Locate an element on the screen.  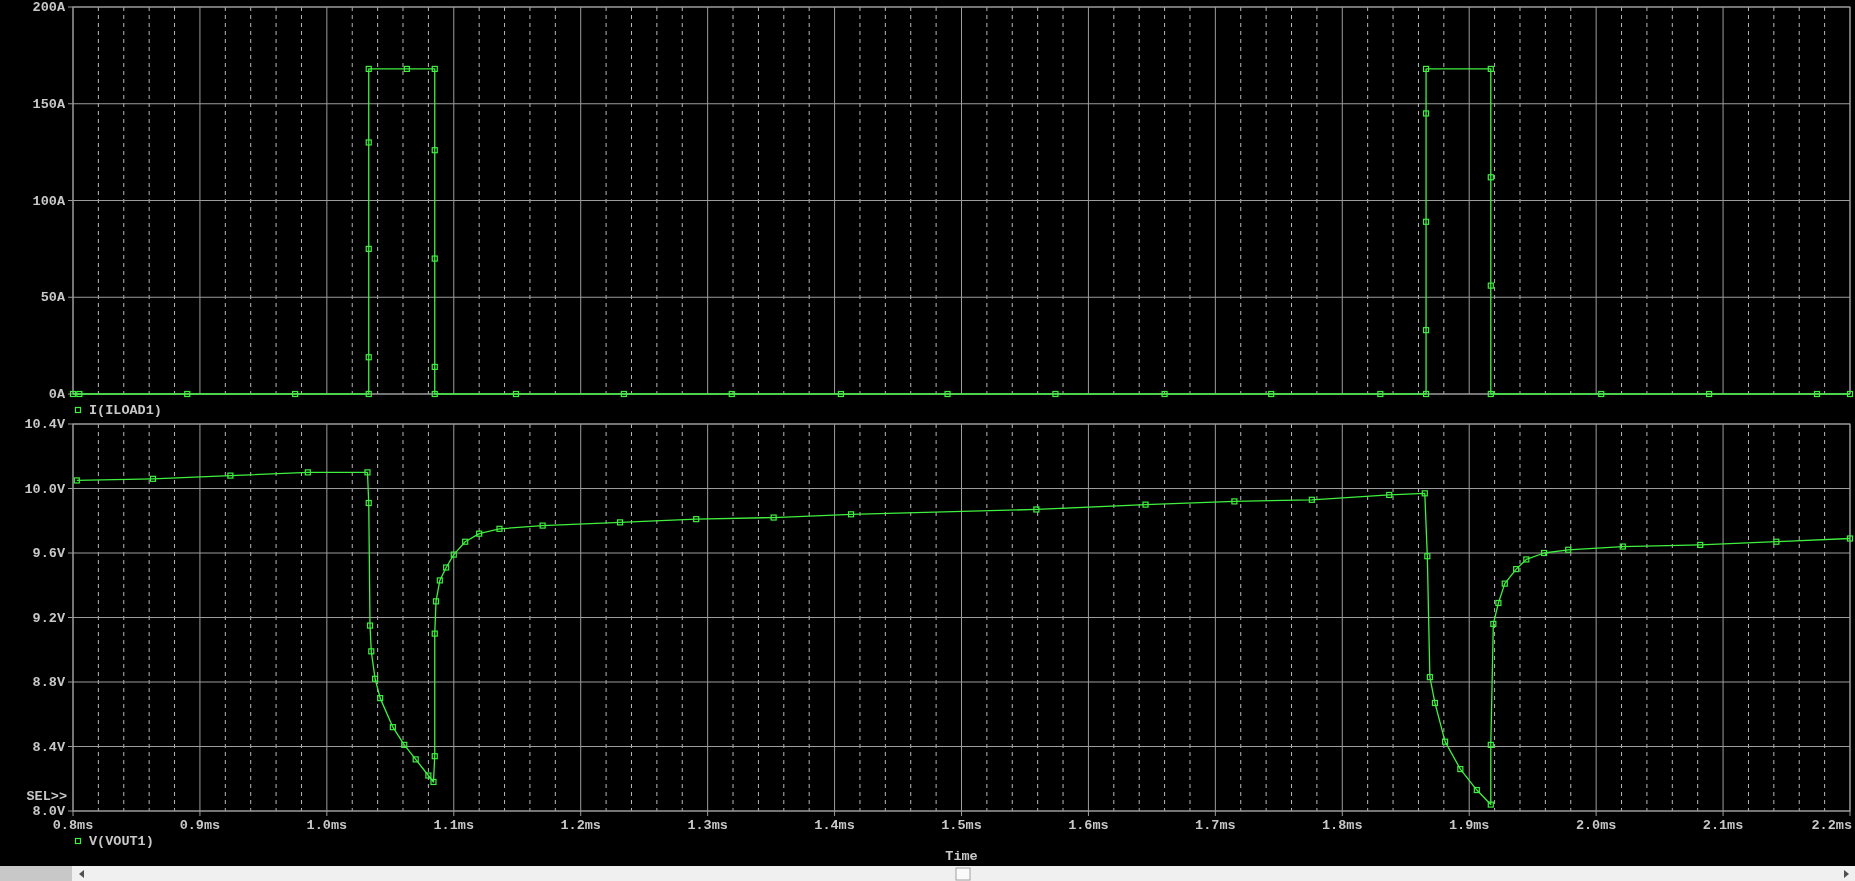
x-tick-label: 1.5ms is located at coordinates (961, 825).